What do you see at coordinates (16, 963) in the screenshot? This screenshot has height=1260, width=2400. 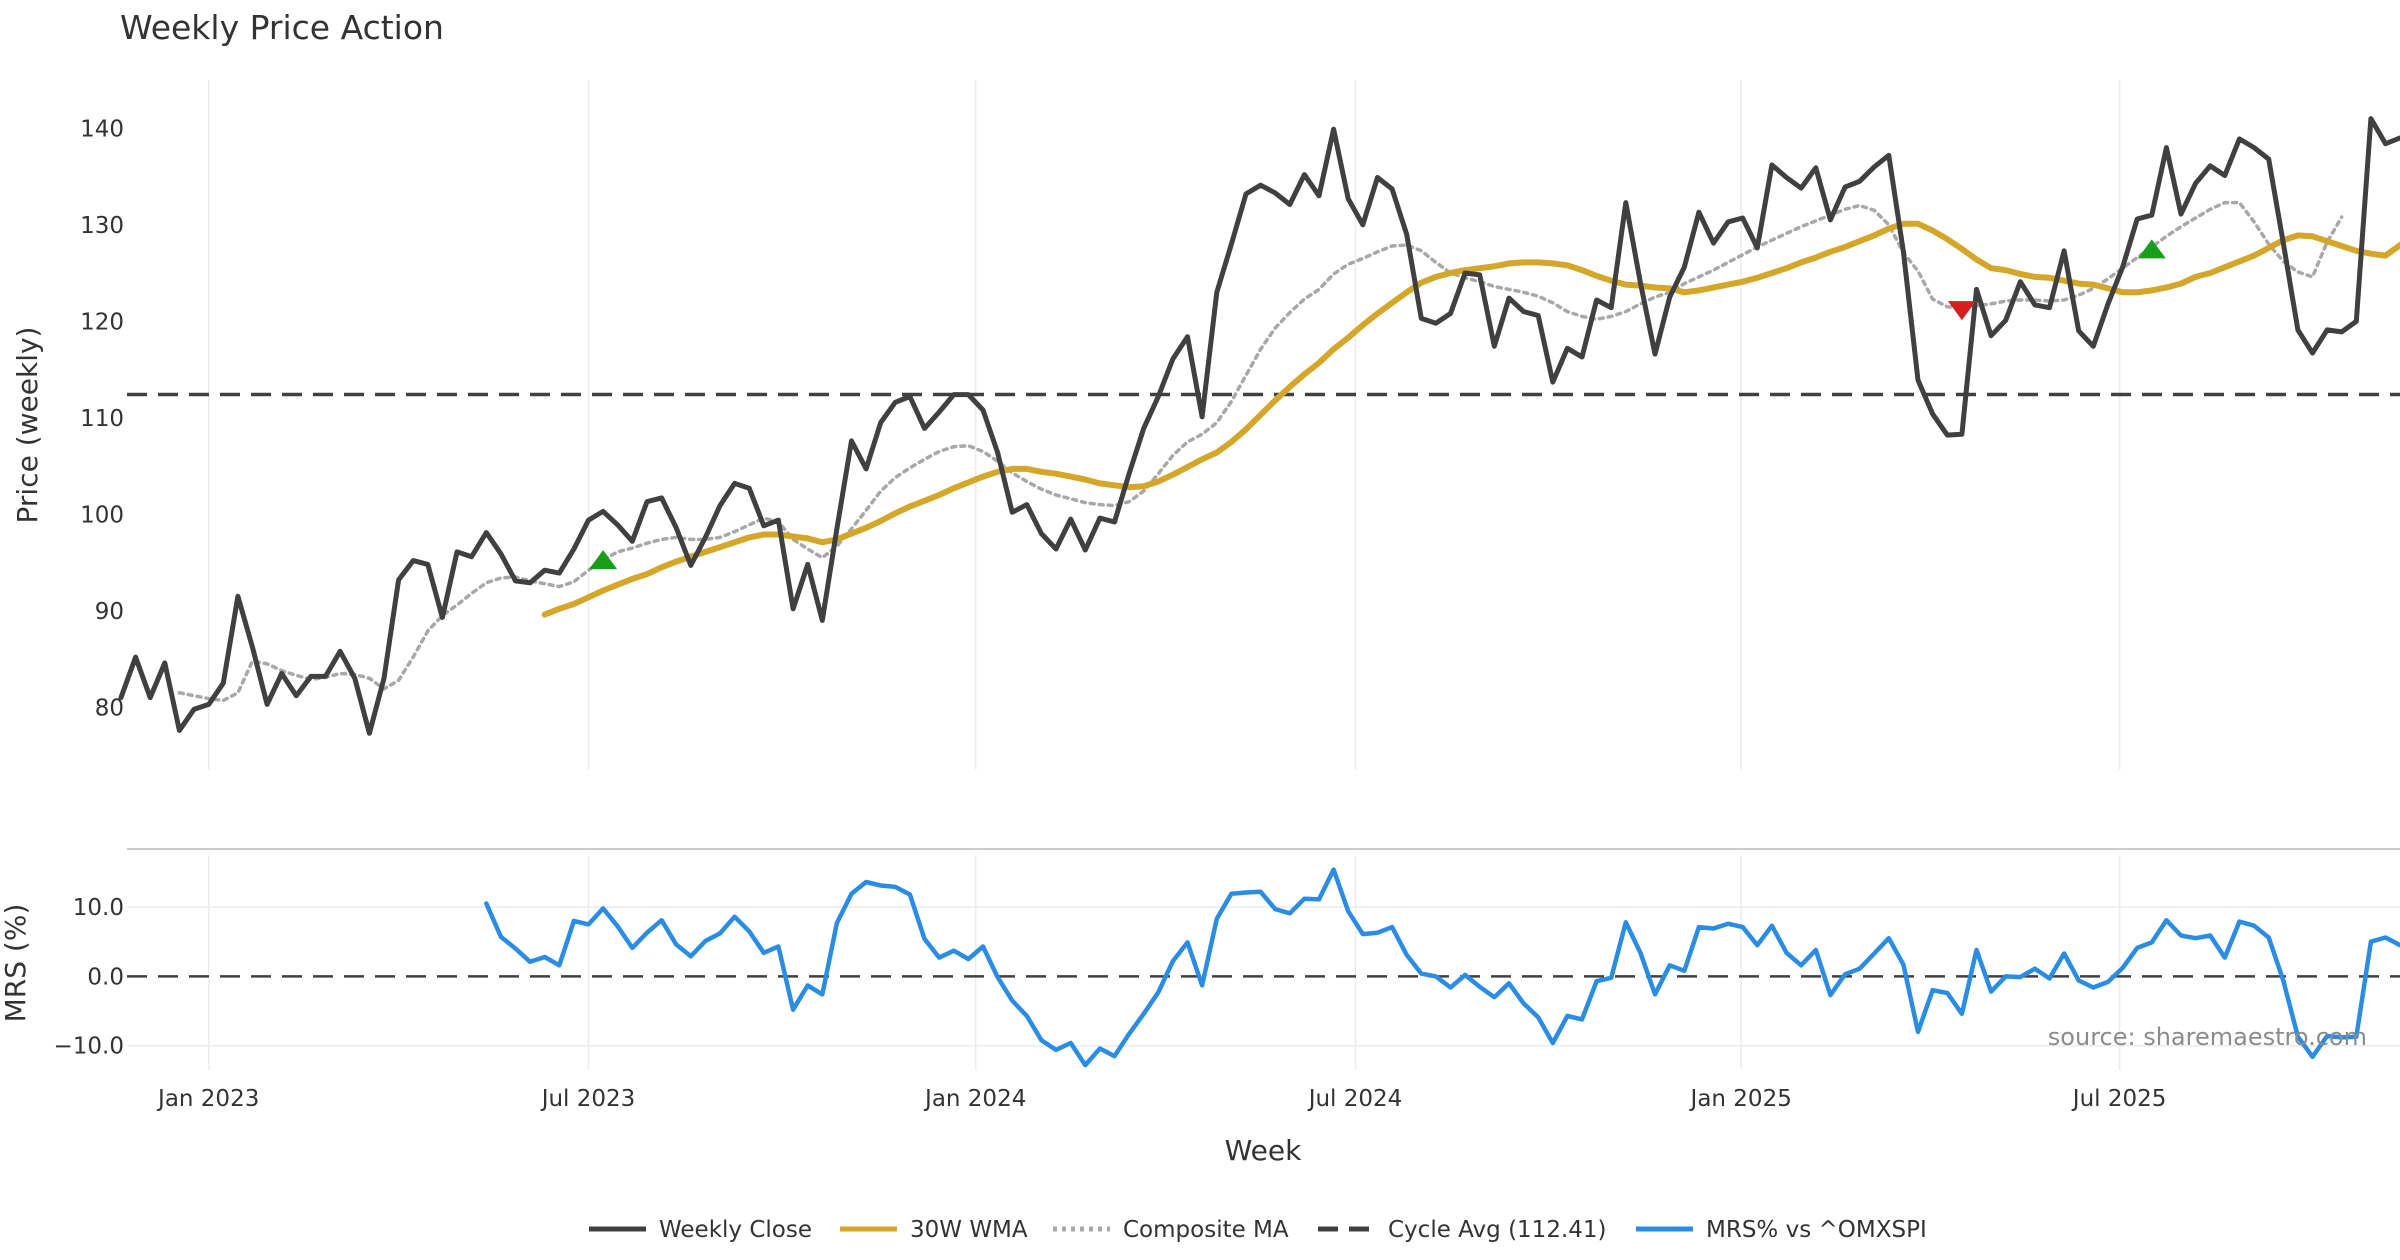 I see `mrs-y-axis-label: MRS (%)` at bounding box center [16, 963].